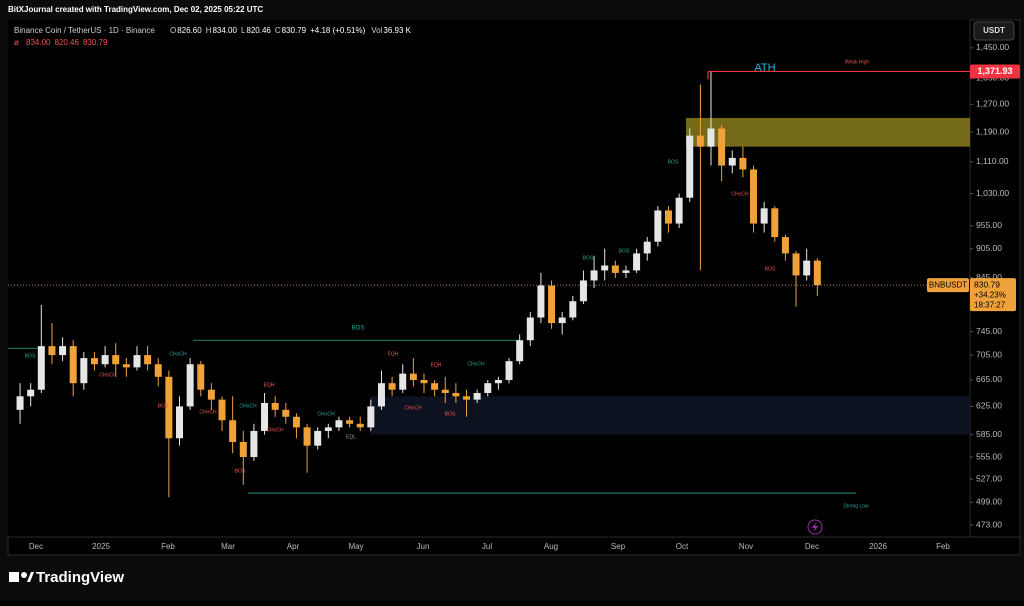 The image size is (1024, 606). Describe the element at coordinates (990, 294) in the screenshot. I see `last-change-label: +34.23%` at that location.